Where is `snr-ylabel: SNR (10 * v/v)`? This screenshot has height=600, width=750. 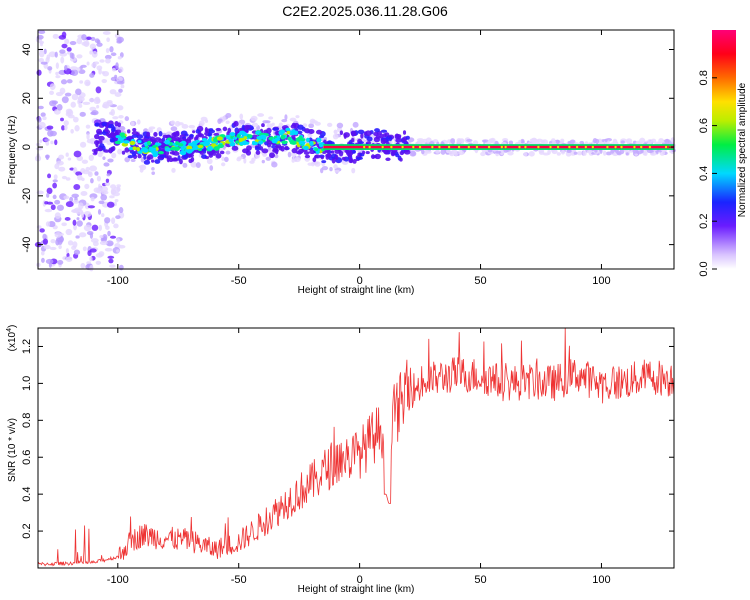
snr-ylabel: SNR (10 * v/v) is located at coordinates (12, 450).